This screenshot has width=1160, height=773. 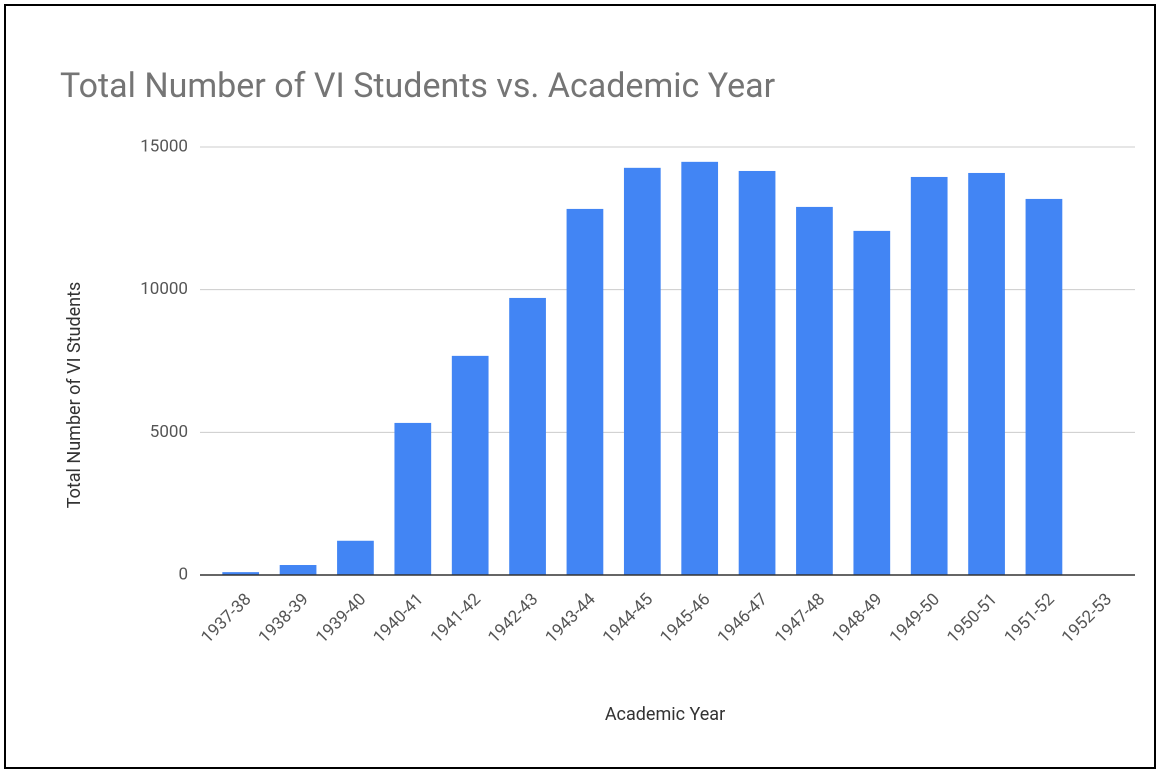 What do you see at coordinates (169, 432) in the screenshot?
I see `y-tick-label: 5000` at bounding box center [169, 432].